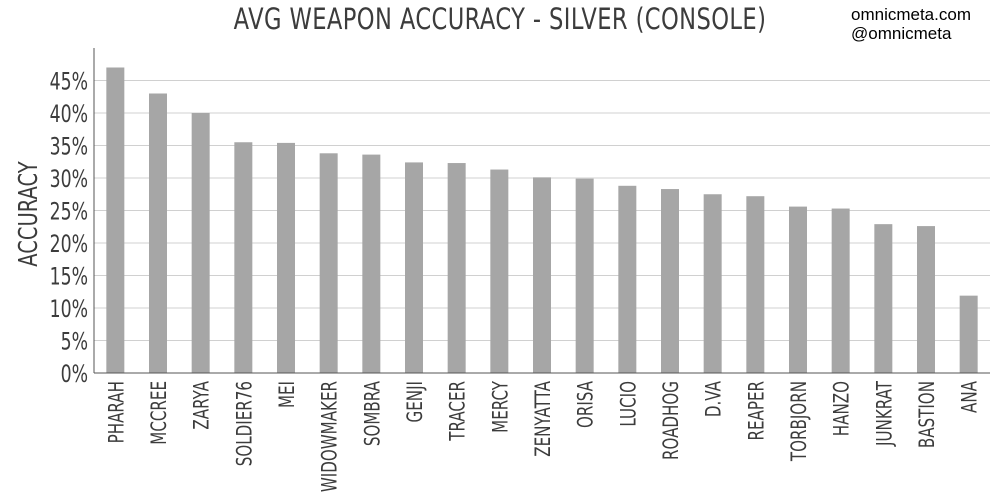 This screenshot has width=1000, height=500. I want to click on x-tick-label: ZENYATTA, so click(544, 419).